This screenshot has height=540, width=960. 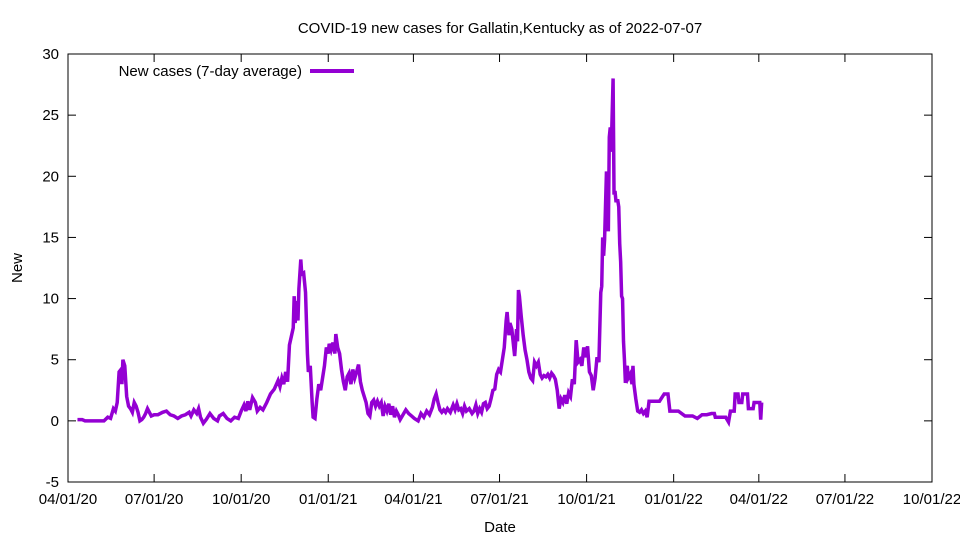 I want to click on x-tick-label: 10/01/20, so click(x=241, y=499).